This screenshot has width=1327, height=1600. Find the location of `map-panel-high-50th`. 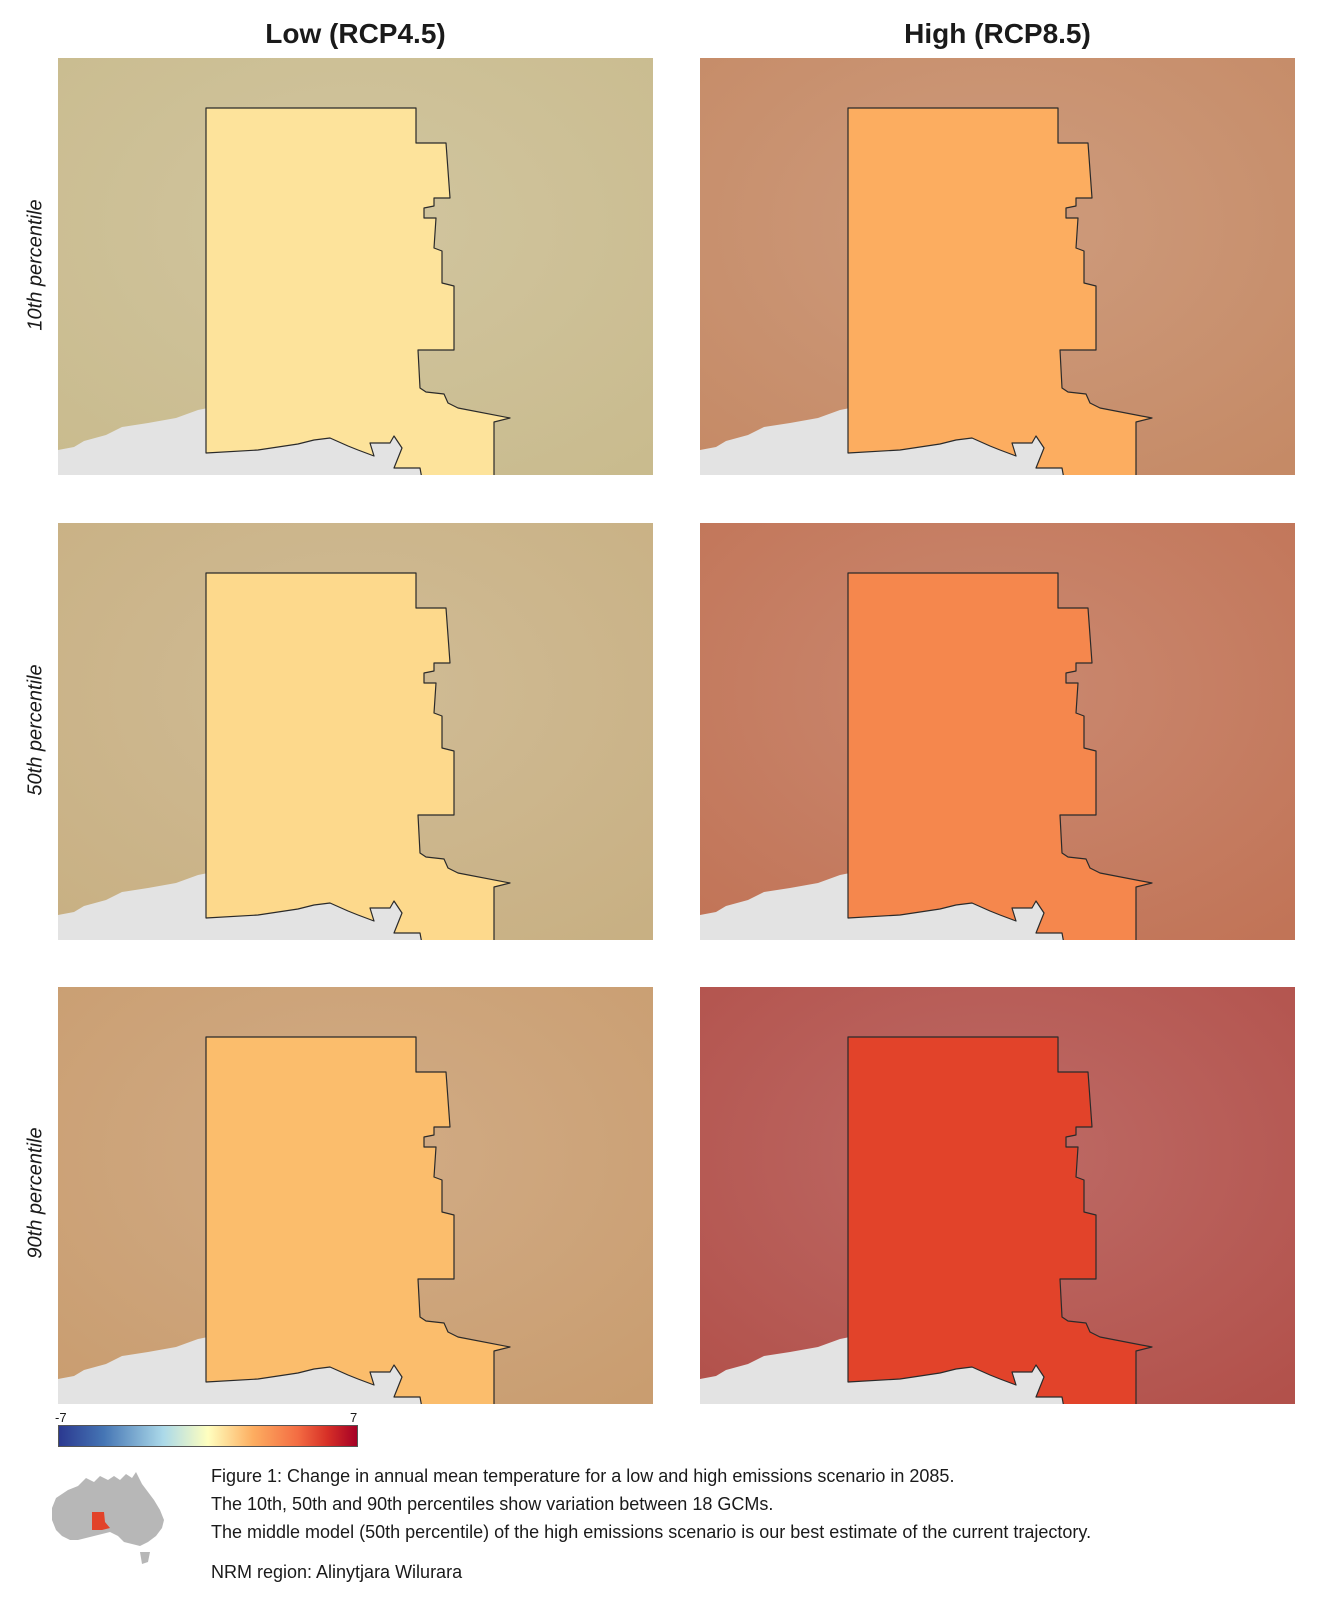

map-panel-high-50th is located at coordinates (997, 731).